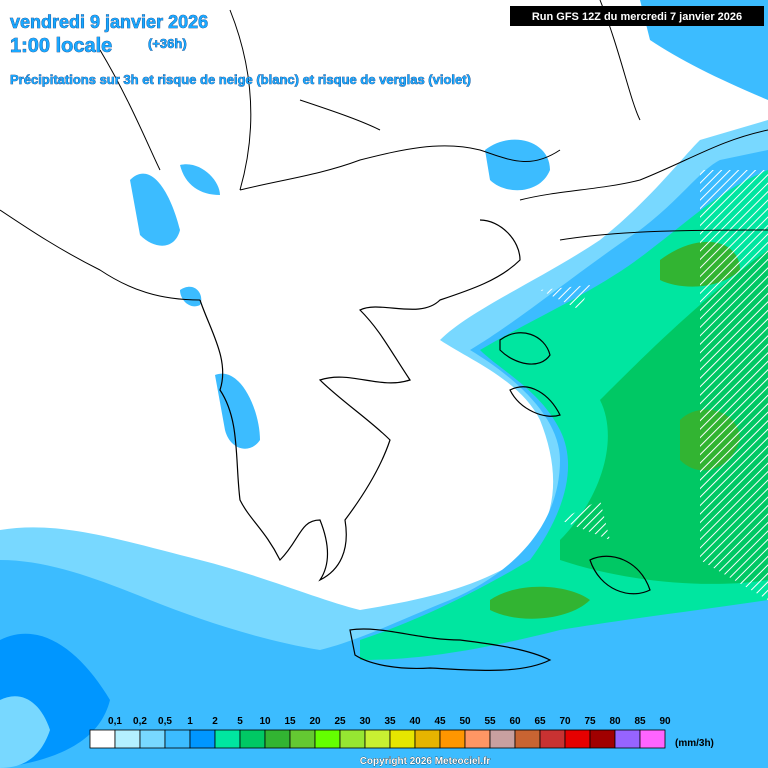 This screenshot has width=768, height=768. I want to click on legend-label: 0,1, so click(115, 721).